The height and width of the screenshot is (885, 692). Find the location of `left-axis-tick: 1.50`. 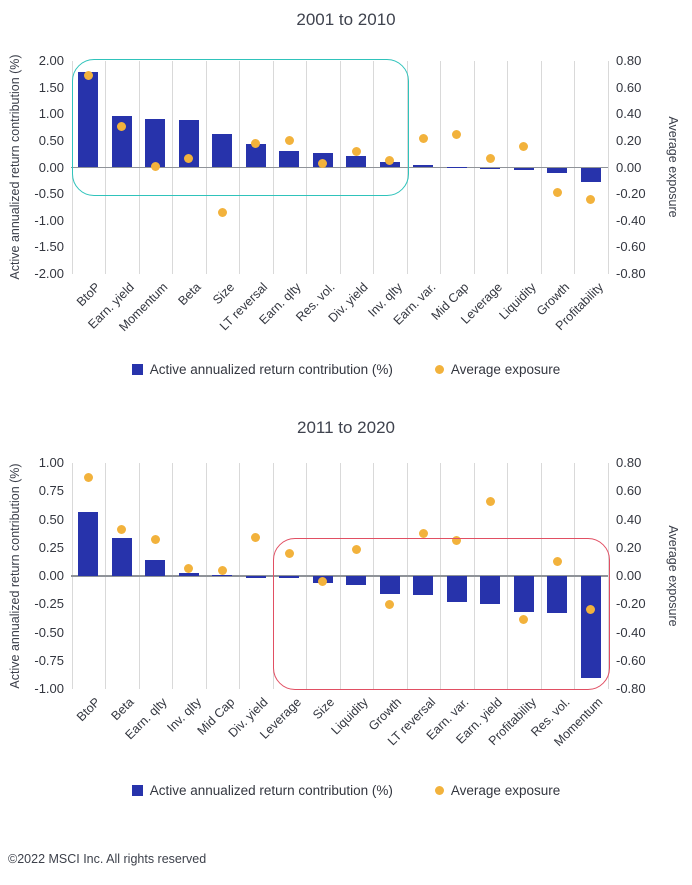

left-axis-tick: 1.50 is located at coordinates (51, 87).